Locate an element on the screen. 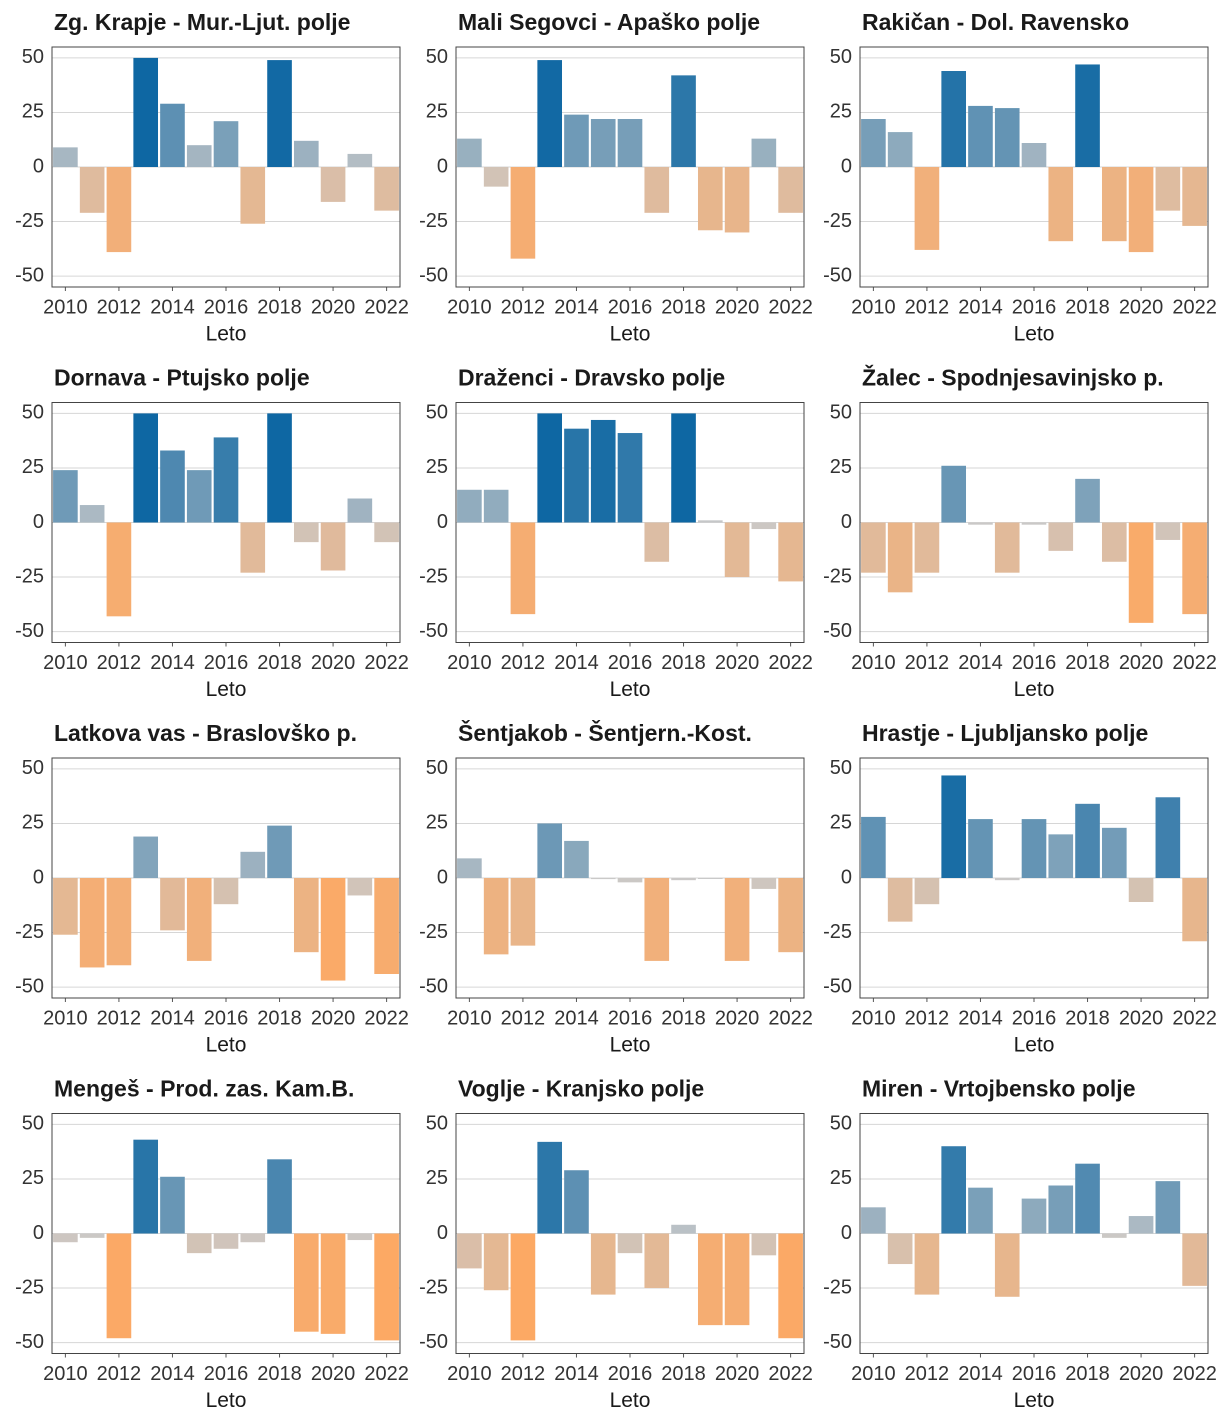  chart-title: Latkova vas - Braslovško p. is located at coordinates (205, 733).